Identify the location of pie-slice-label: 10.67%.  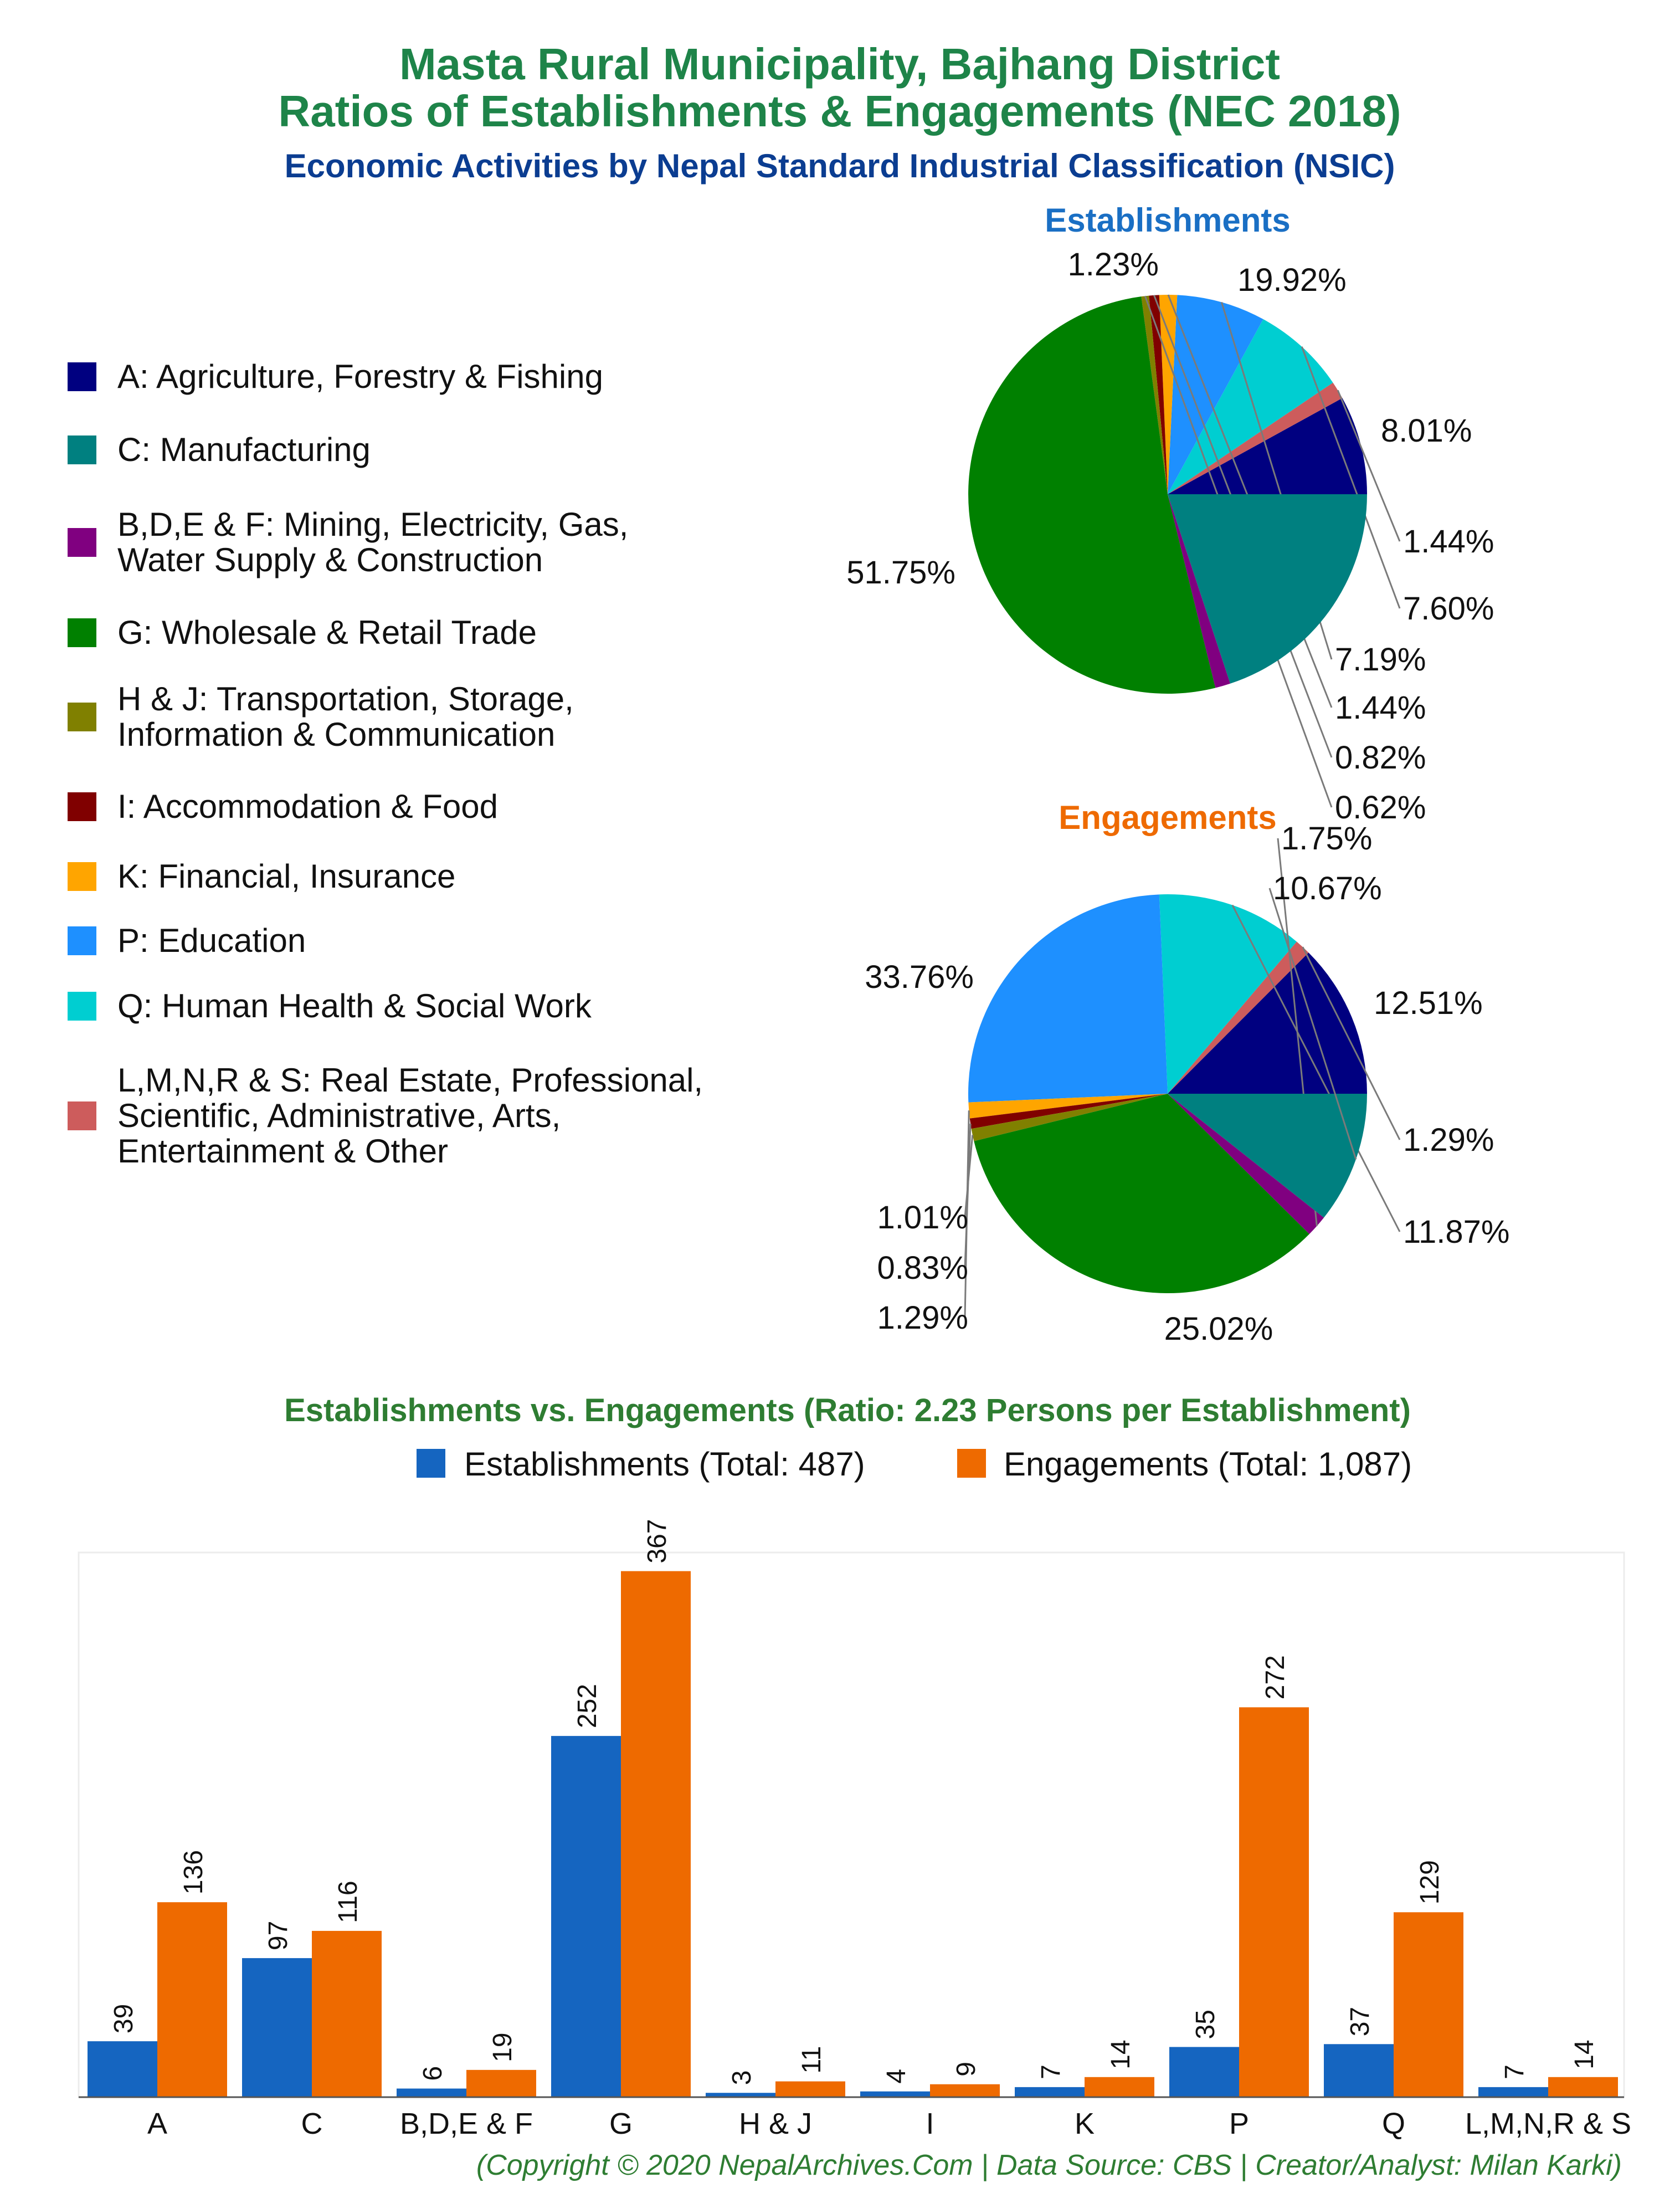
(1327, 888).